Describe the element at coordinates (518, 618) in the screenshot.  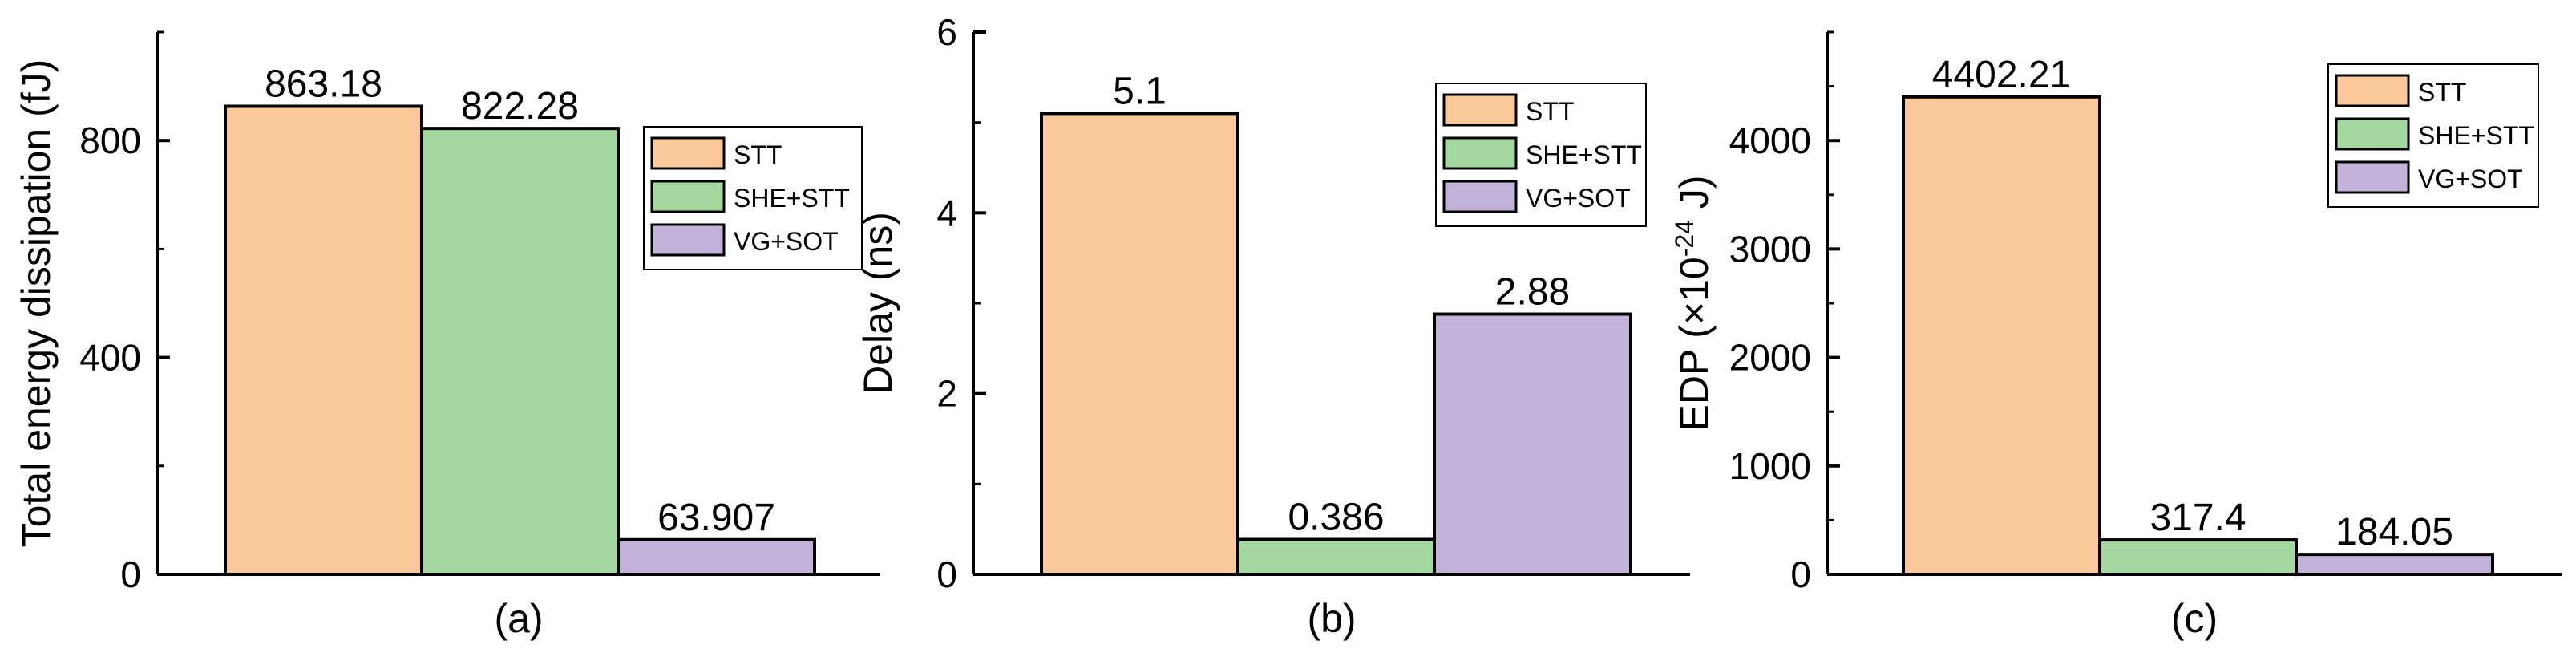
I see `panel-label: (a)` at that location.